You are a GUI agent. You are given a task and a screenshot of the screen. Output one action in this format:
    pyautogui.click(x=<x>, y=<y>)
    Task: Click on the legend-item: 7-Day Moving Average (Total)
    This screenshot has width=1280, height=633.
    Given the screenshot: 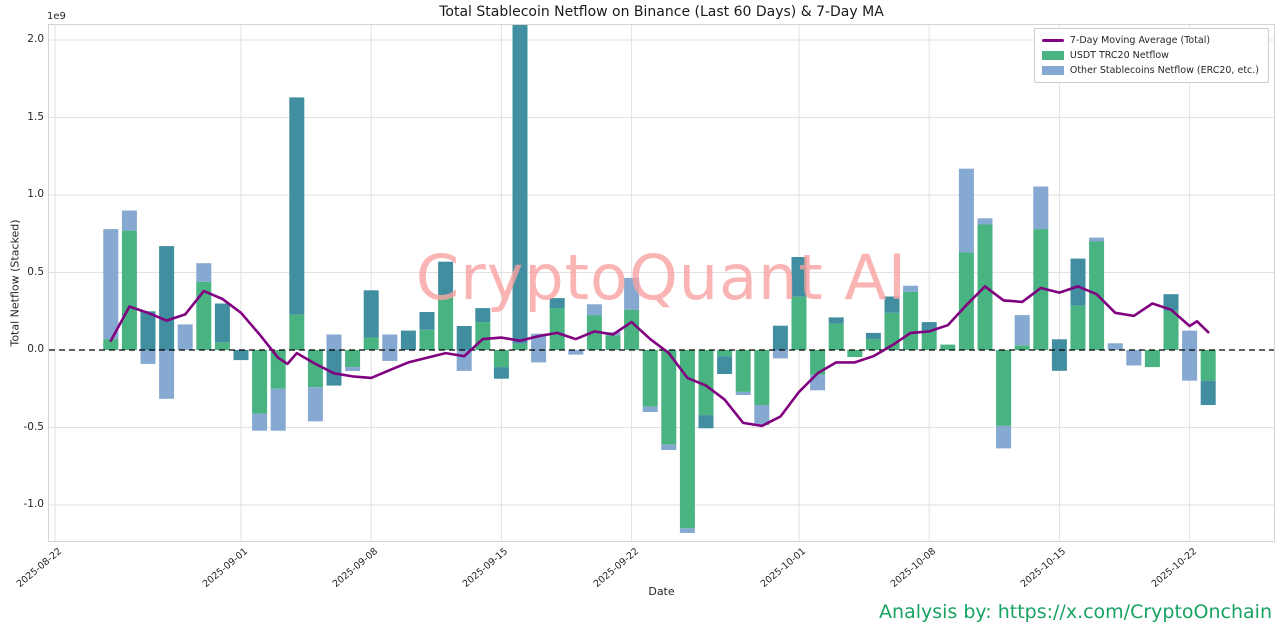 What is the action you would take?
    pyautogui.click(x=1150, y=40)
    